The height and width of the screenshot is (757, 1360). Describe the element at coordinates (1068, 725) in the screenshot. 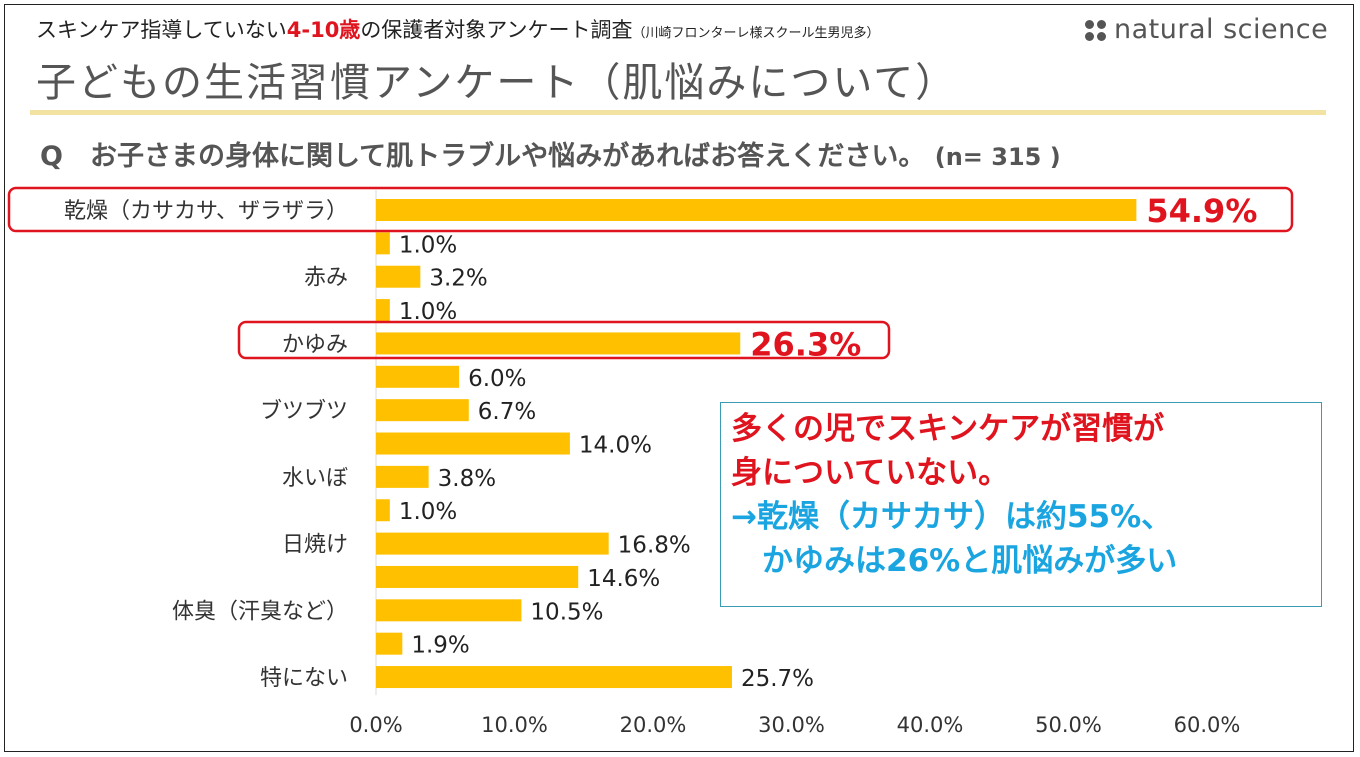

I see `x-tick-label: 50.0%` at that location.